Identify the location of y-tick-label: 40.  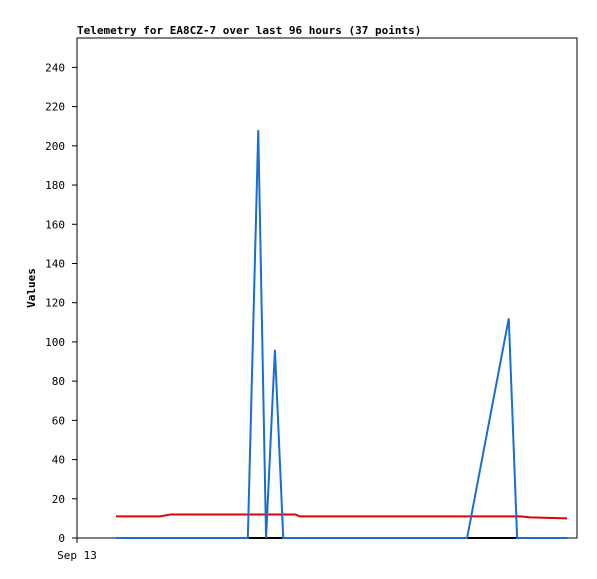
(58, 460).